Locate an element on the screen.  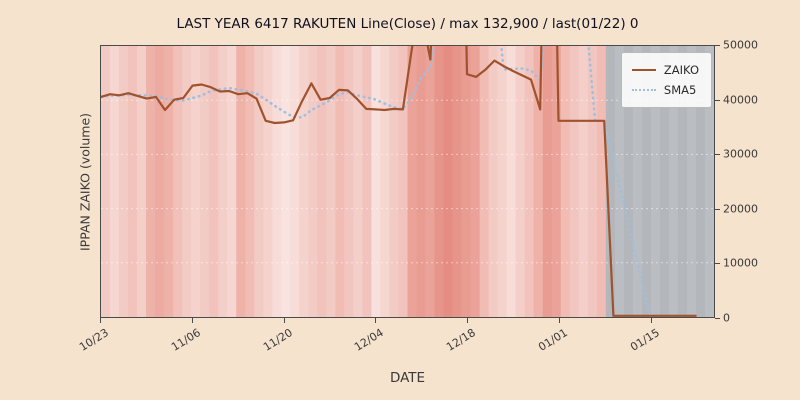
x-tick-label: 01/01 is located at coordinates (553, 340).